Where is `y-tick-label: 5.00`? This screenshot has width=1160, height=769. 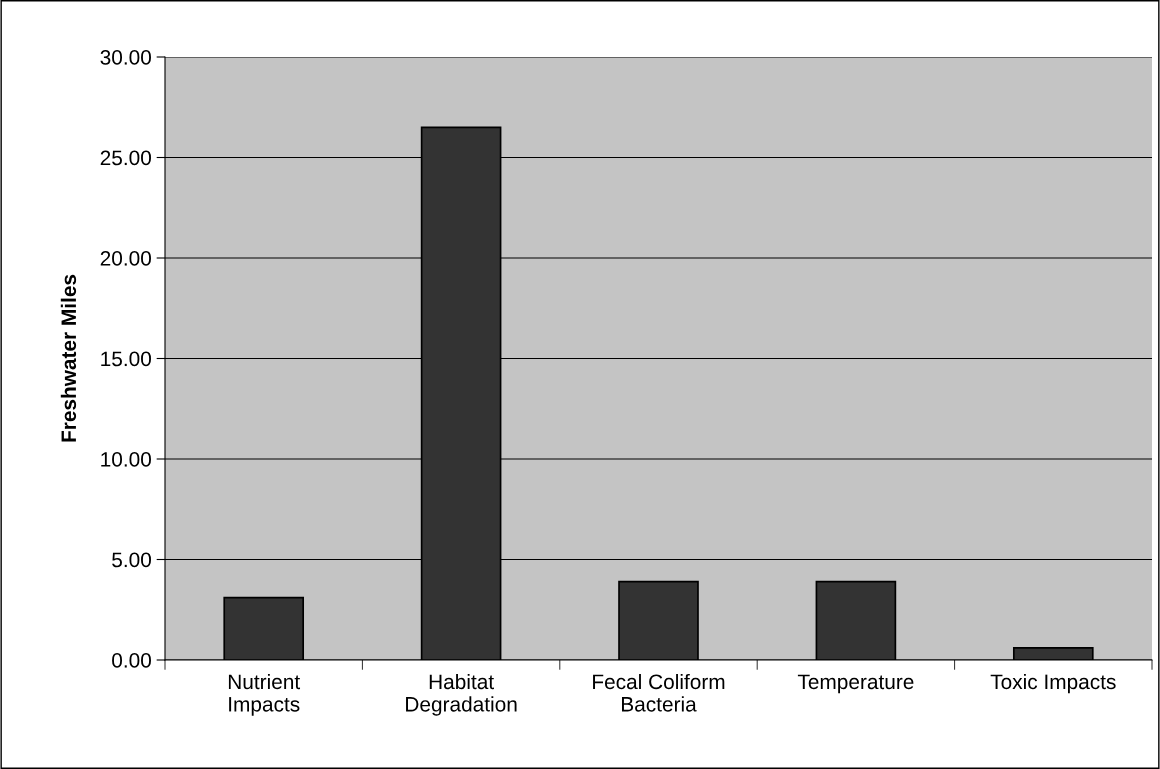 y-tick-label: 5.00 is located at coordinates (131, 560).